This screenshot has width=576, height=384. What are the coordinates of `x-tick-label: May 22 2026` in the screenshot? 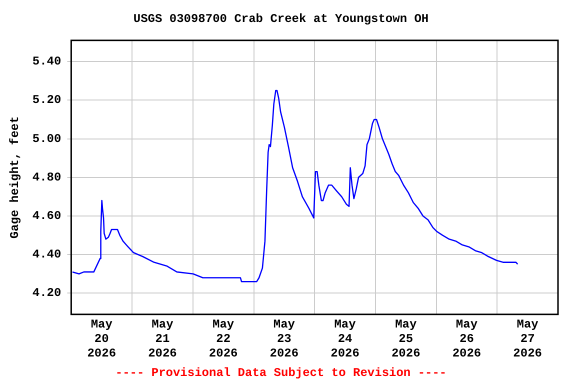 It's located at (223, 339).